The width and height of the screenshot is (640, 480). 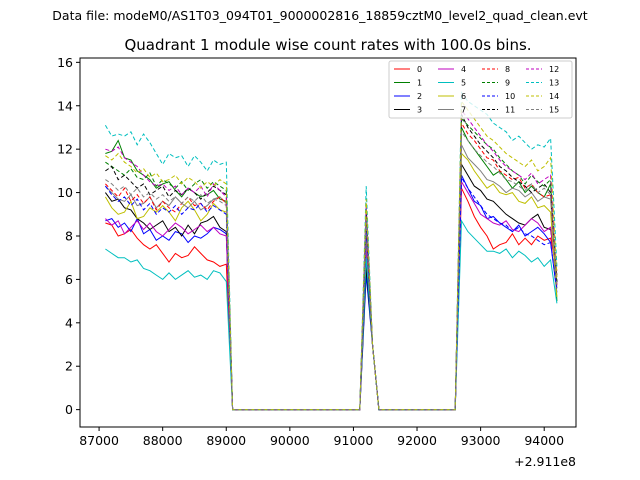 I want to click on legend-label-13: 13, so click(x=554, y=83).